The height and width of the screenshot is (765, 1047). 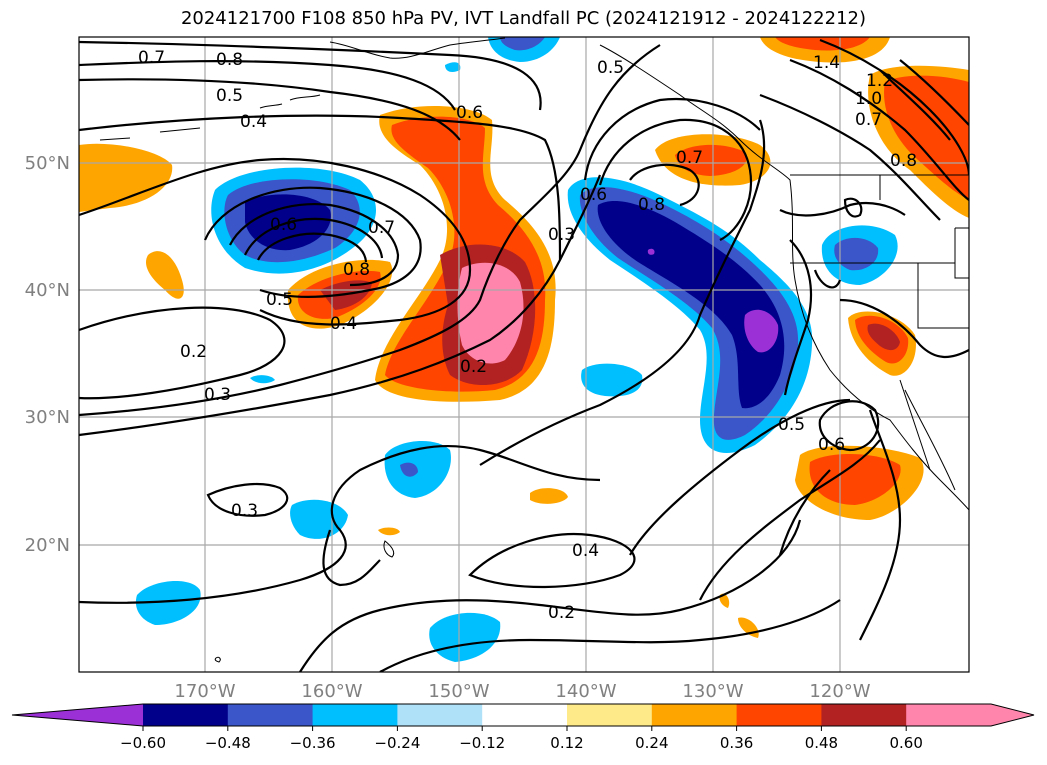 What do you see at coordinates (651, 743) in the screenshot?
I see `colorbar-tick-label: 0.24` at bounding box center [651, 743].